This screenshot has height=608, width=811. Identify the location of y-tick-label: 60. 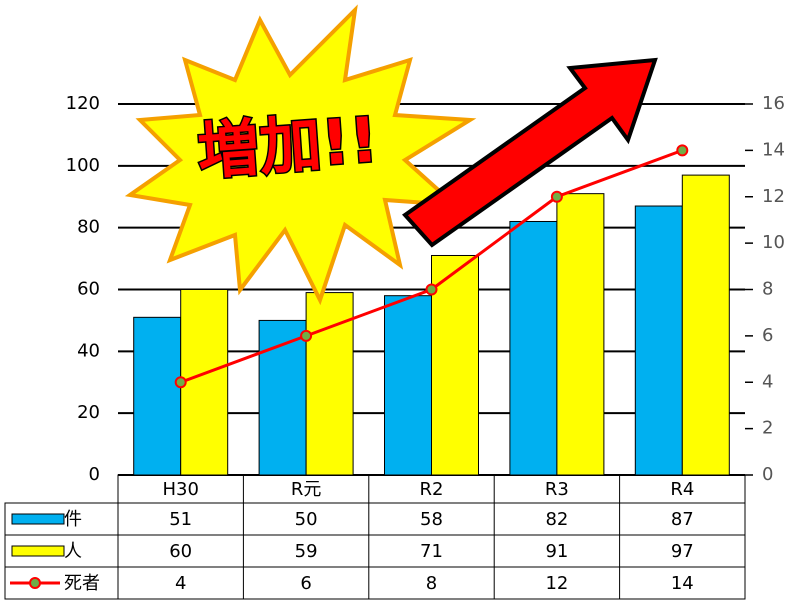
(88, 289).